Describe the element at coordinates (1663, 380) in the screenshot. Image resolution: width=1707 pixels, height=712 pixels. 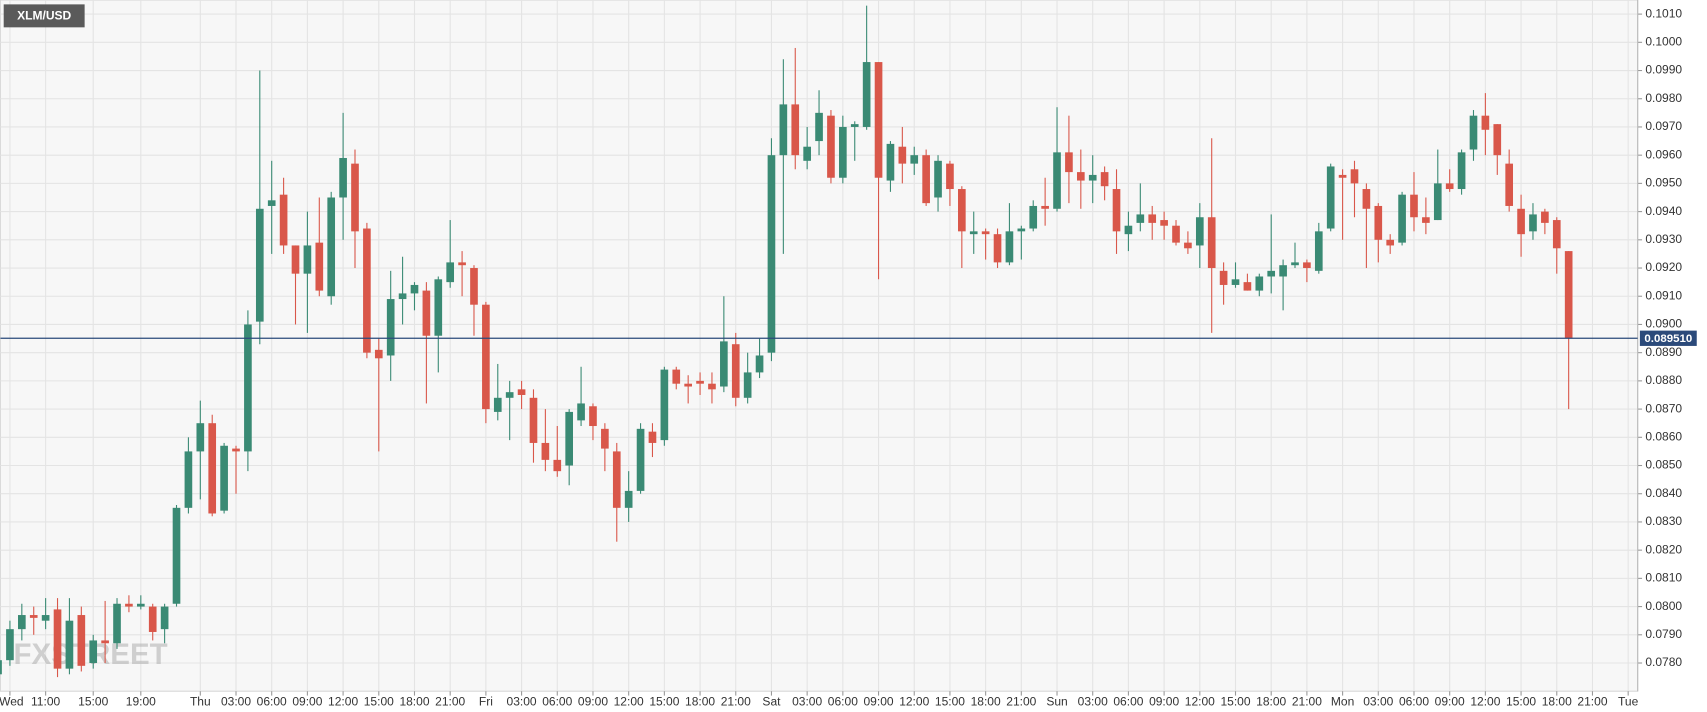
I see `y-tick-label: 0.0880` at that location.